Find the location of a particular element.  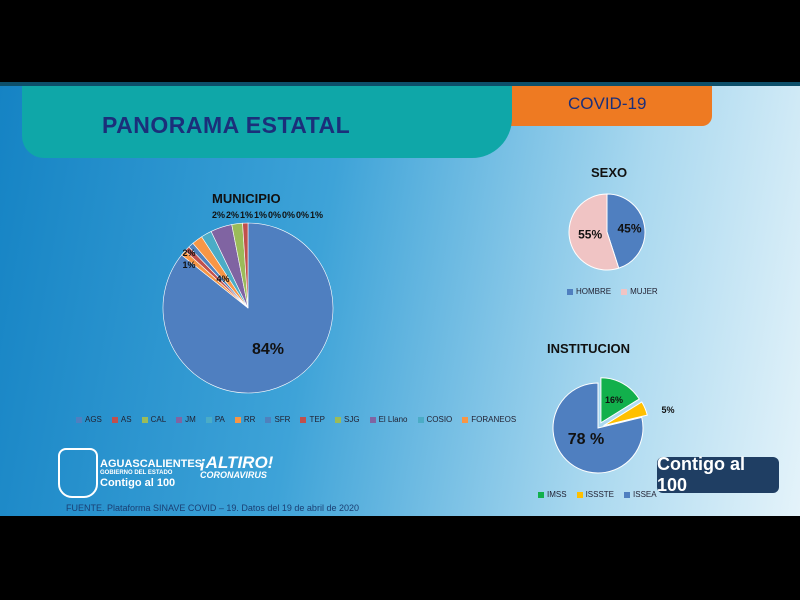

data-label-sjg: 0% is located at coordinates (274, 215).